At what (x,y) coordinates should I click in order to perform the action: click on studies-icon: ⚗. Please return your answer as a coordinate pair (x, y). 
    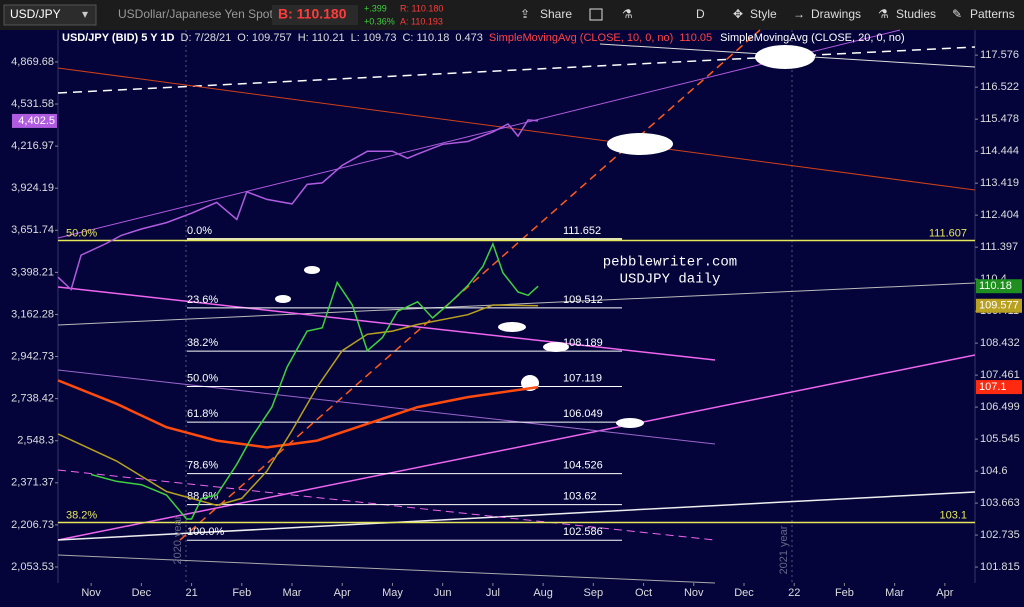
    Looking at the image, I should click on (883, 14).